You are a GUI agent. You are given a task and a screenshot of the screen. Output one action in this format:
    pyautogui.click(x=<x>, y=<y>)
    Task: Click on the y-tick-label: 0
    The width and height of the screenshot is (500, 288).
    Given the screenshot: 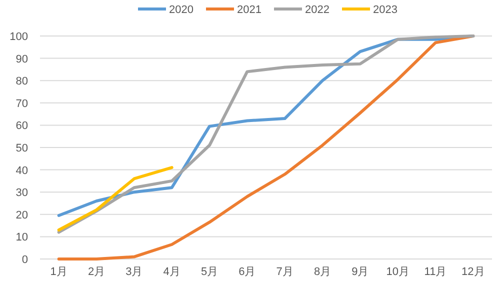 What is the action you would take?
    pyautogui.click(x=25, y=260)
    